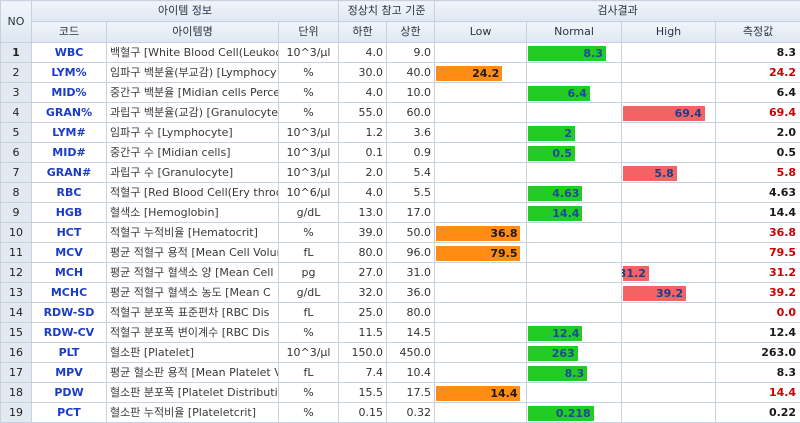 This screenshot has height=423, width=800. Describe the element at coordinates (16, 113) in the screenshot. I see `row-number: 4` at that location.